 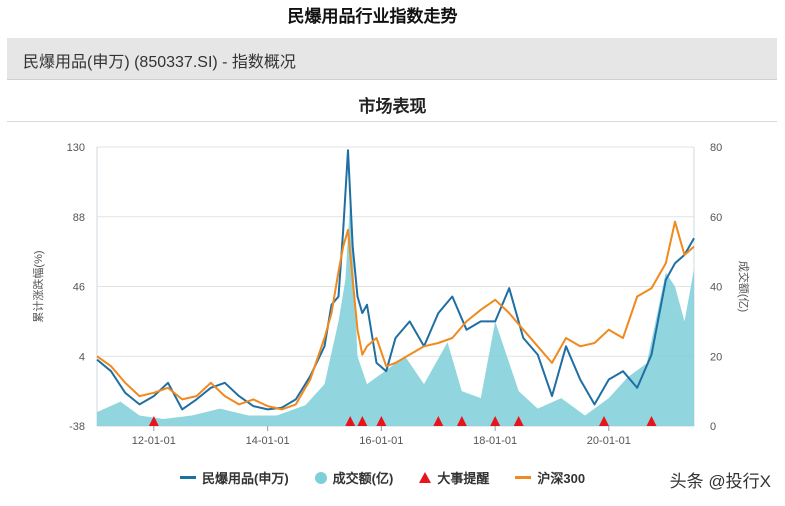 I want to click on legend-label: 沪深300, so click(x=561, y=478).